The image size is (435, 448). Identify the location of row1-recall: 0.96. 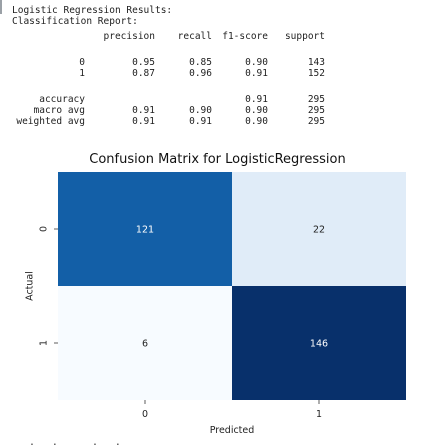
(200, 73).